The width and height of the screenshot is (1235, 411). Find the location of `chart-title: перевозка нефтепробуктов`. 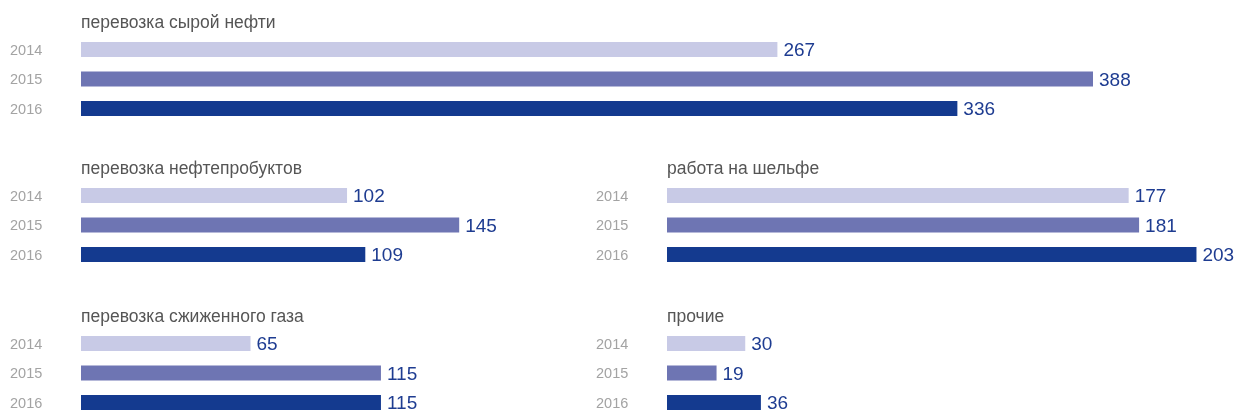

chart-title: перевозка нефтепробуктов is located at coordinates (191, 168).